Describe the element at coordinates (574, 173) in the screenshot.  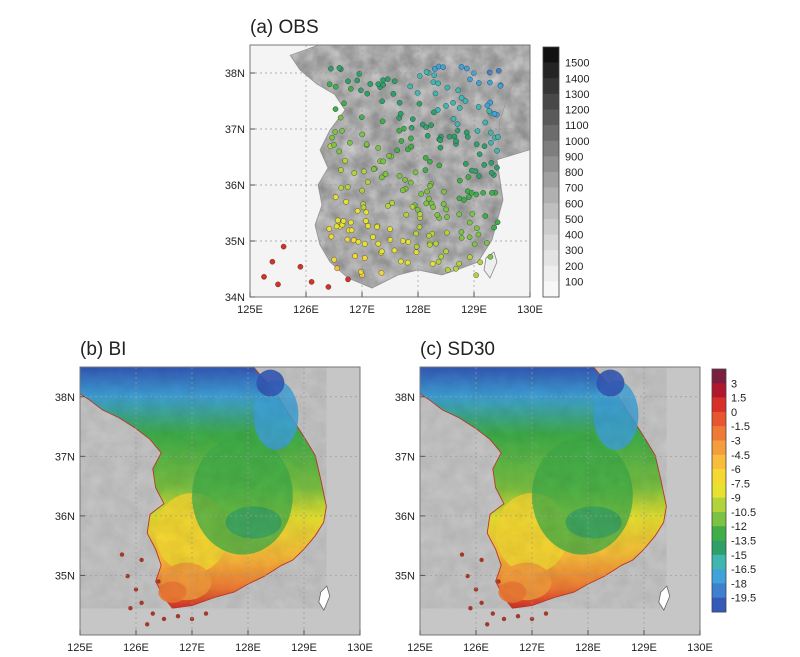
I see `elevation-label: 800` at that location.